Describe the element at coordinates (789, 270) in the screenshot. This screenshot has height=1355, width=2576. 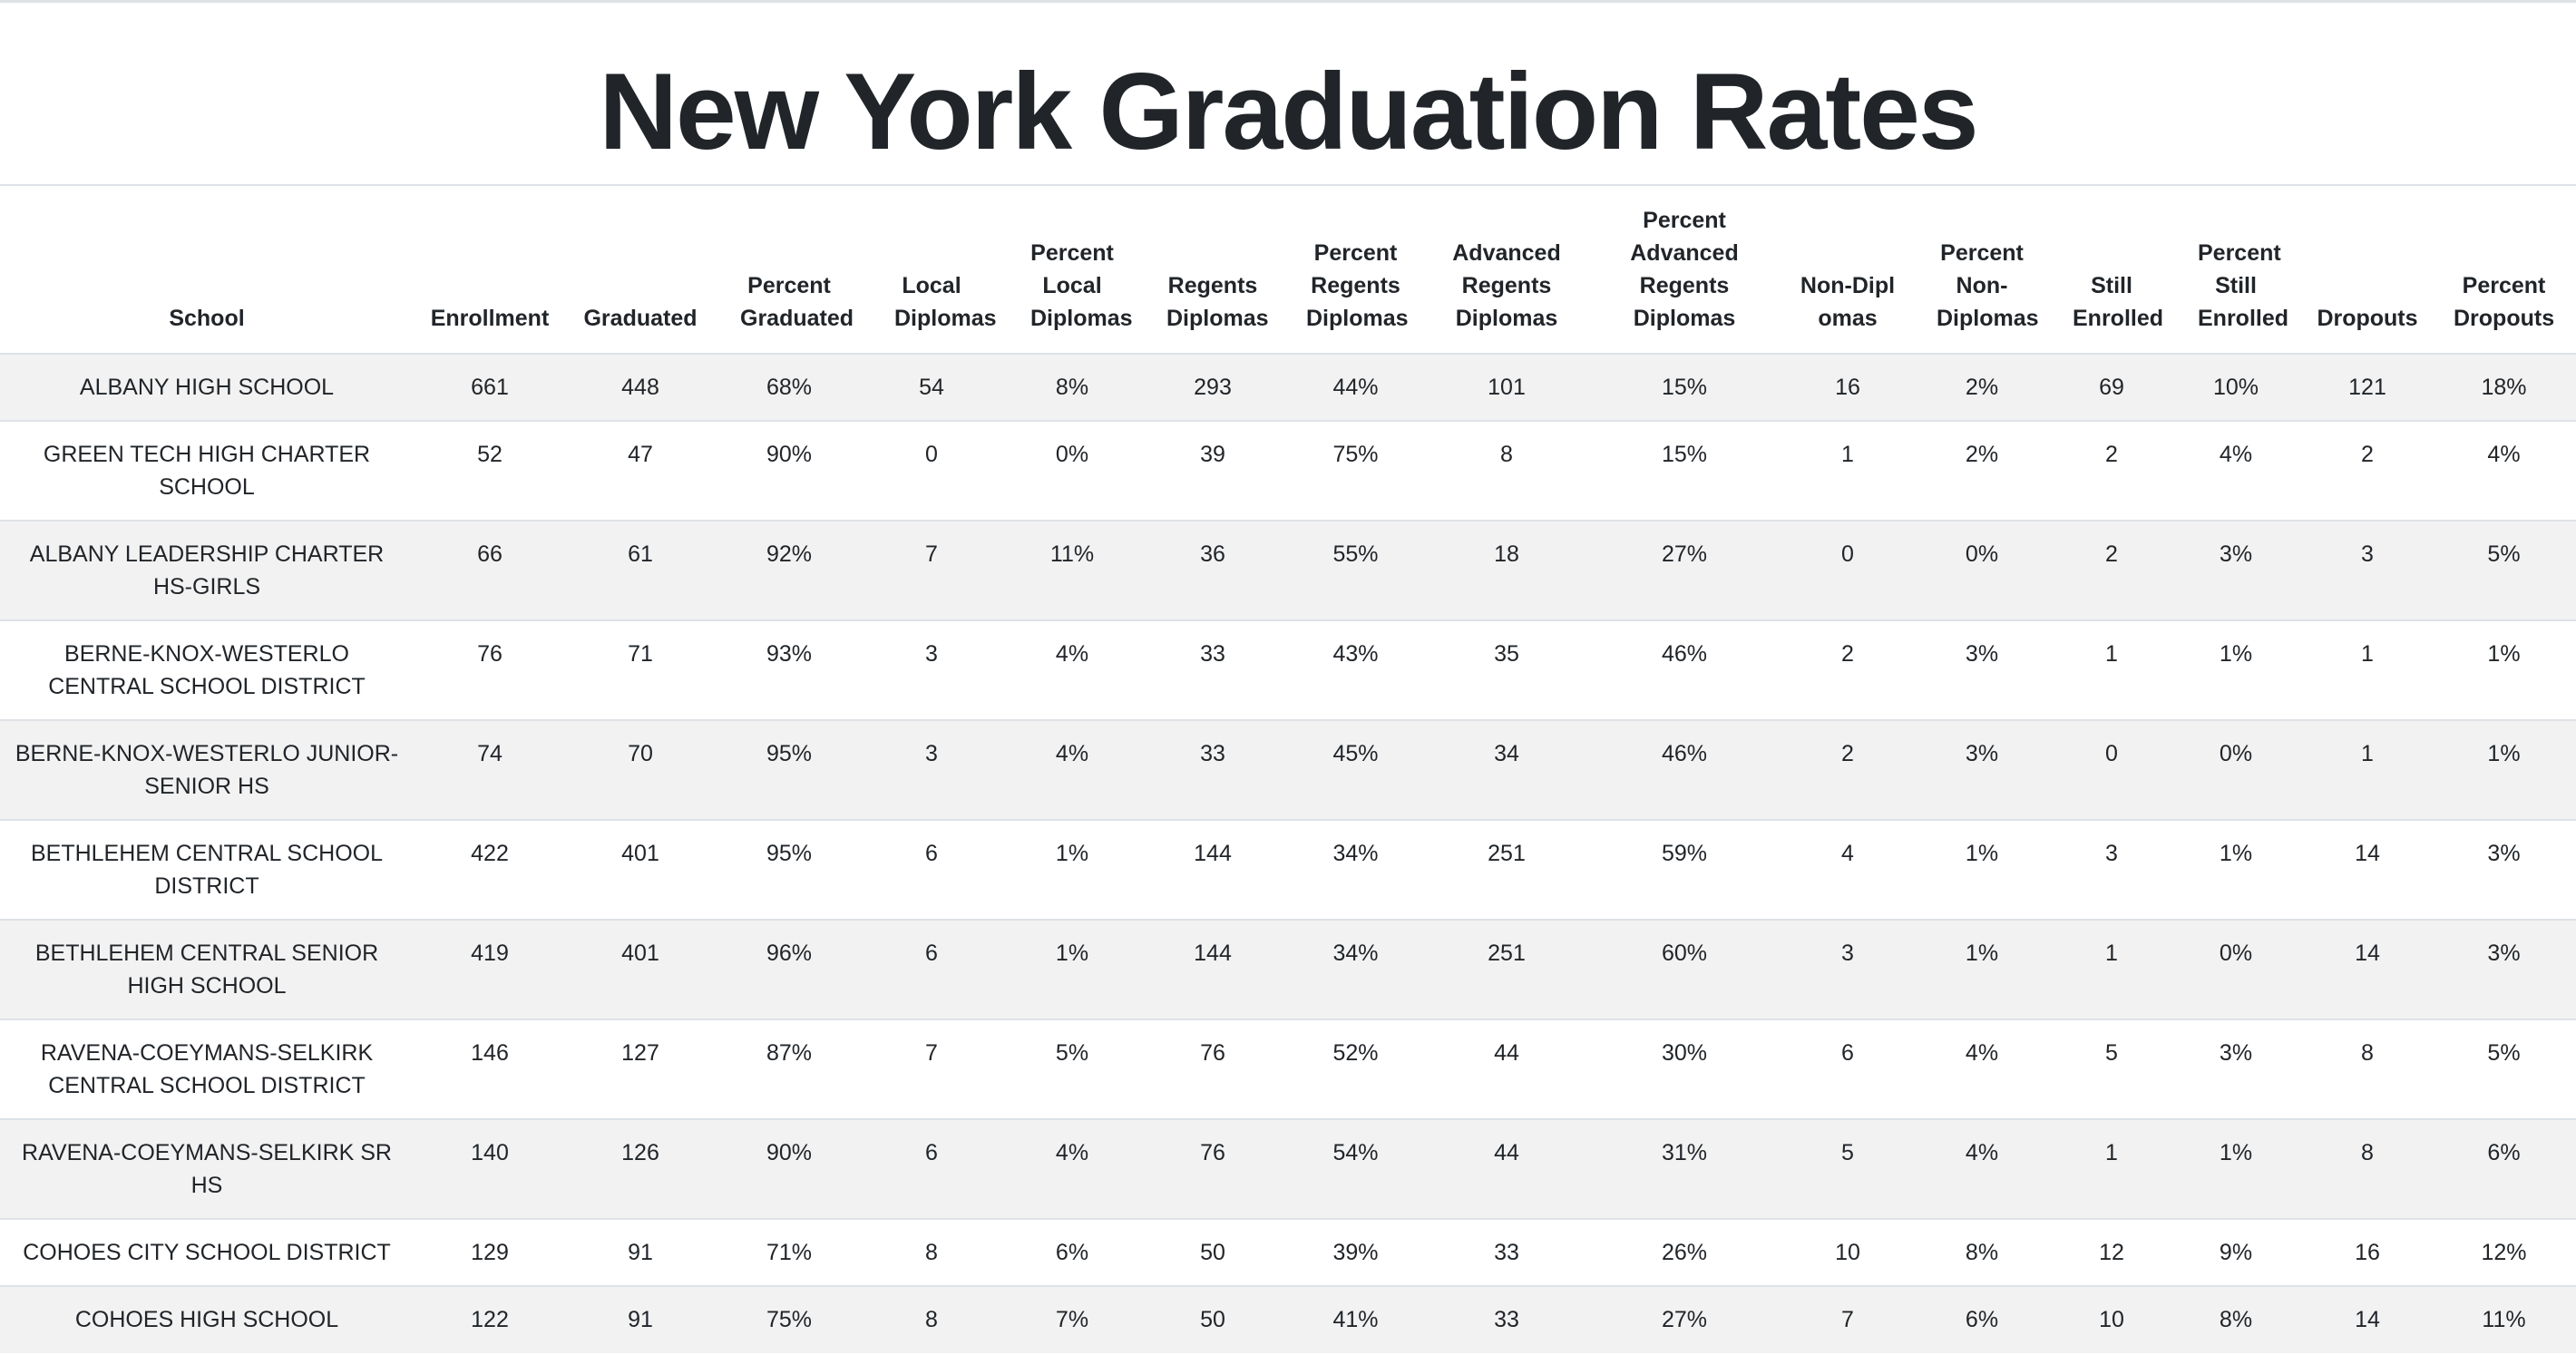
I see `column-header-percent-graduated: Percent Graduated` at that location.